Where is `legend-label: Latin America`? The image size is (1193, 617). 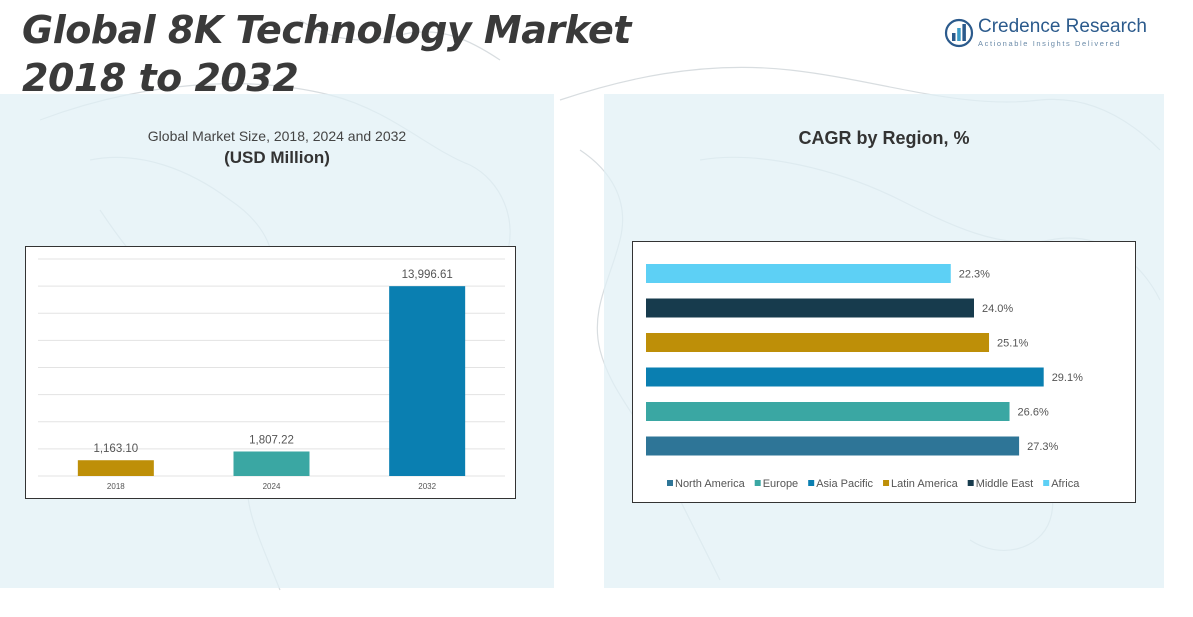 legend-label: Latin America is located at coordinates (925, 484).